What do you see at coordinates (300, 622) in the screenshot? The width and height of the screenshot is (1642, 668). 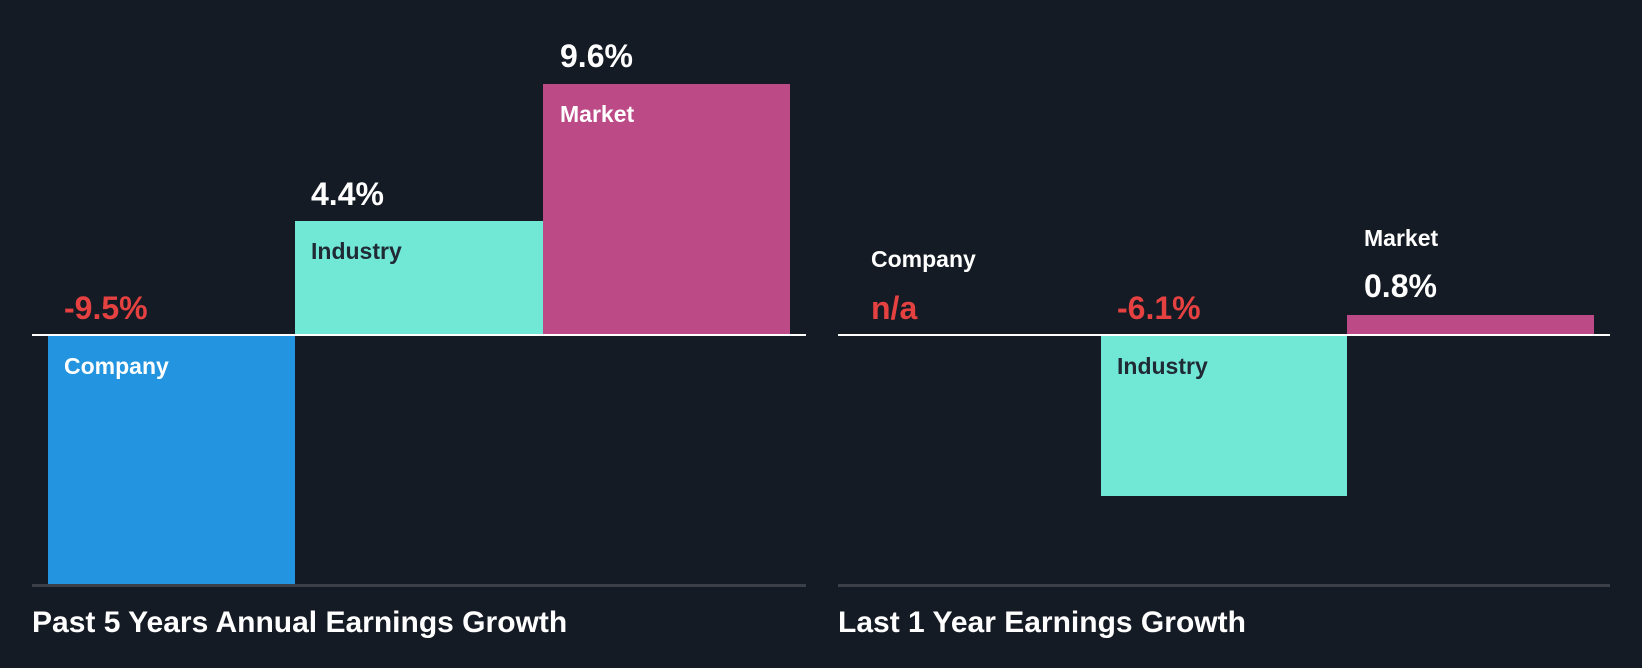 I see `chart-title: Past 5 Years Annual Earnings Growth` at bounding box center [300, 622].